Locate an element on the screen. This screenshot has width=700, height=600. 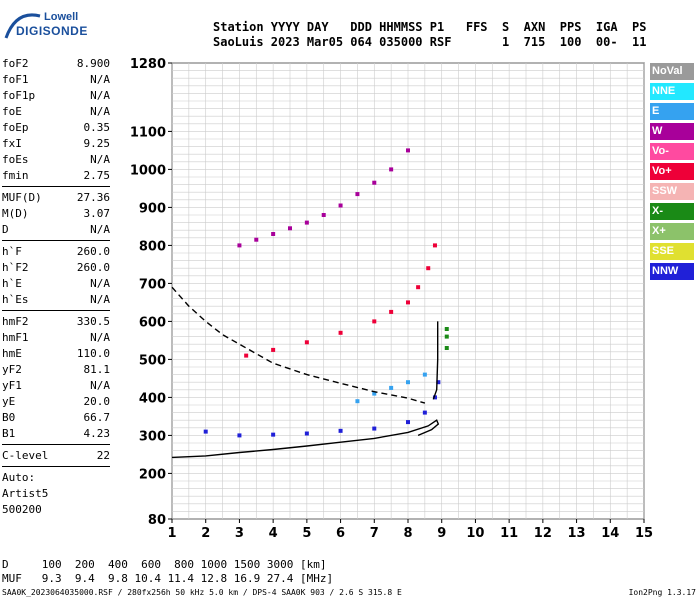
x-tick-label: 12 is located at coordinates (543, 533).